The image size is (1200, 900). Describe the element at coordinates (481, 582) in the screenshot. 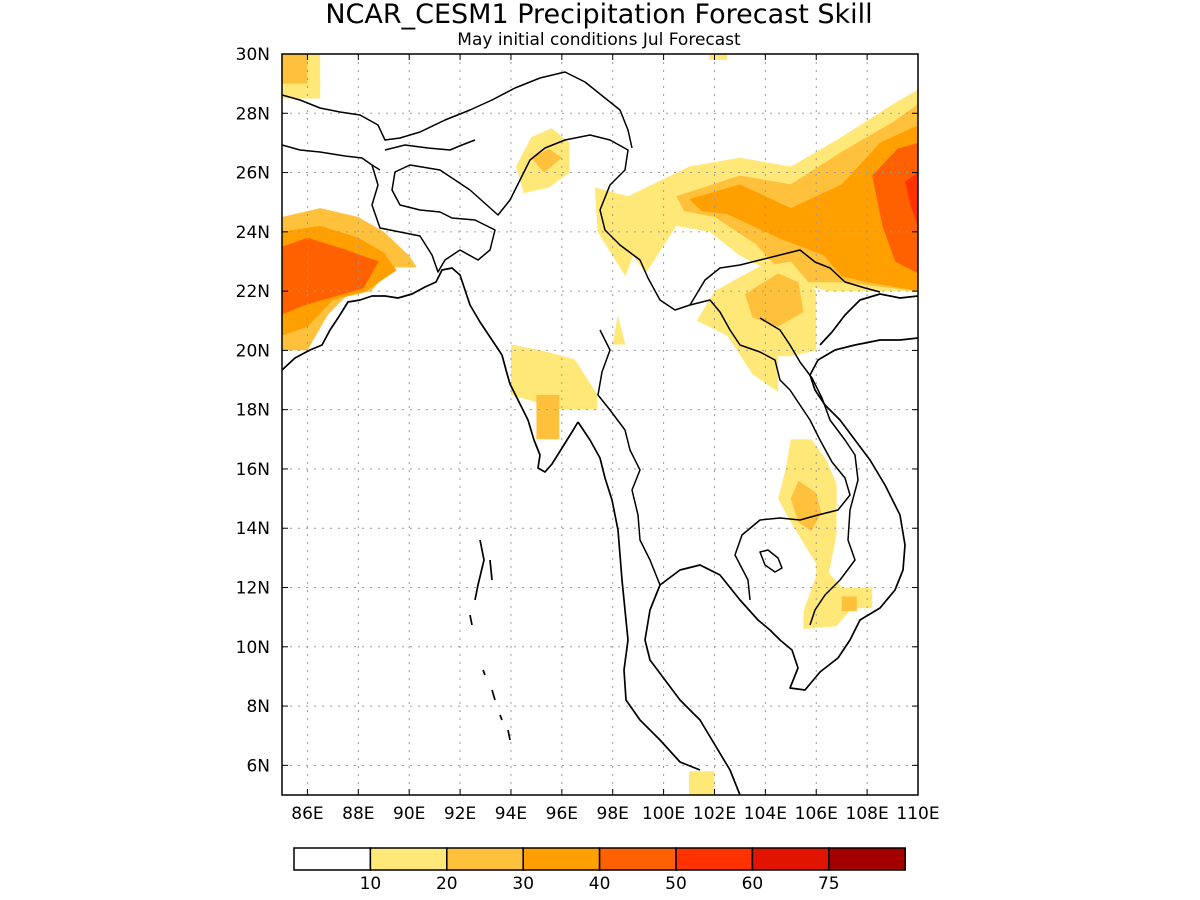

I see `andaman-islands` at that location.